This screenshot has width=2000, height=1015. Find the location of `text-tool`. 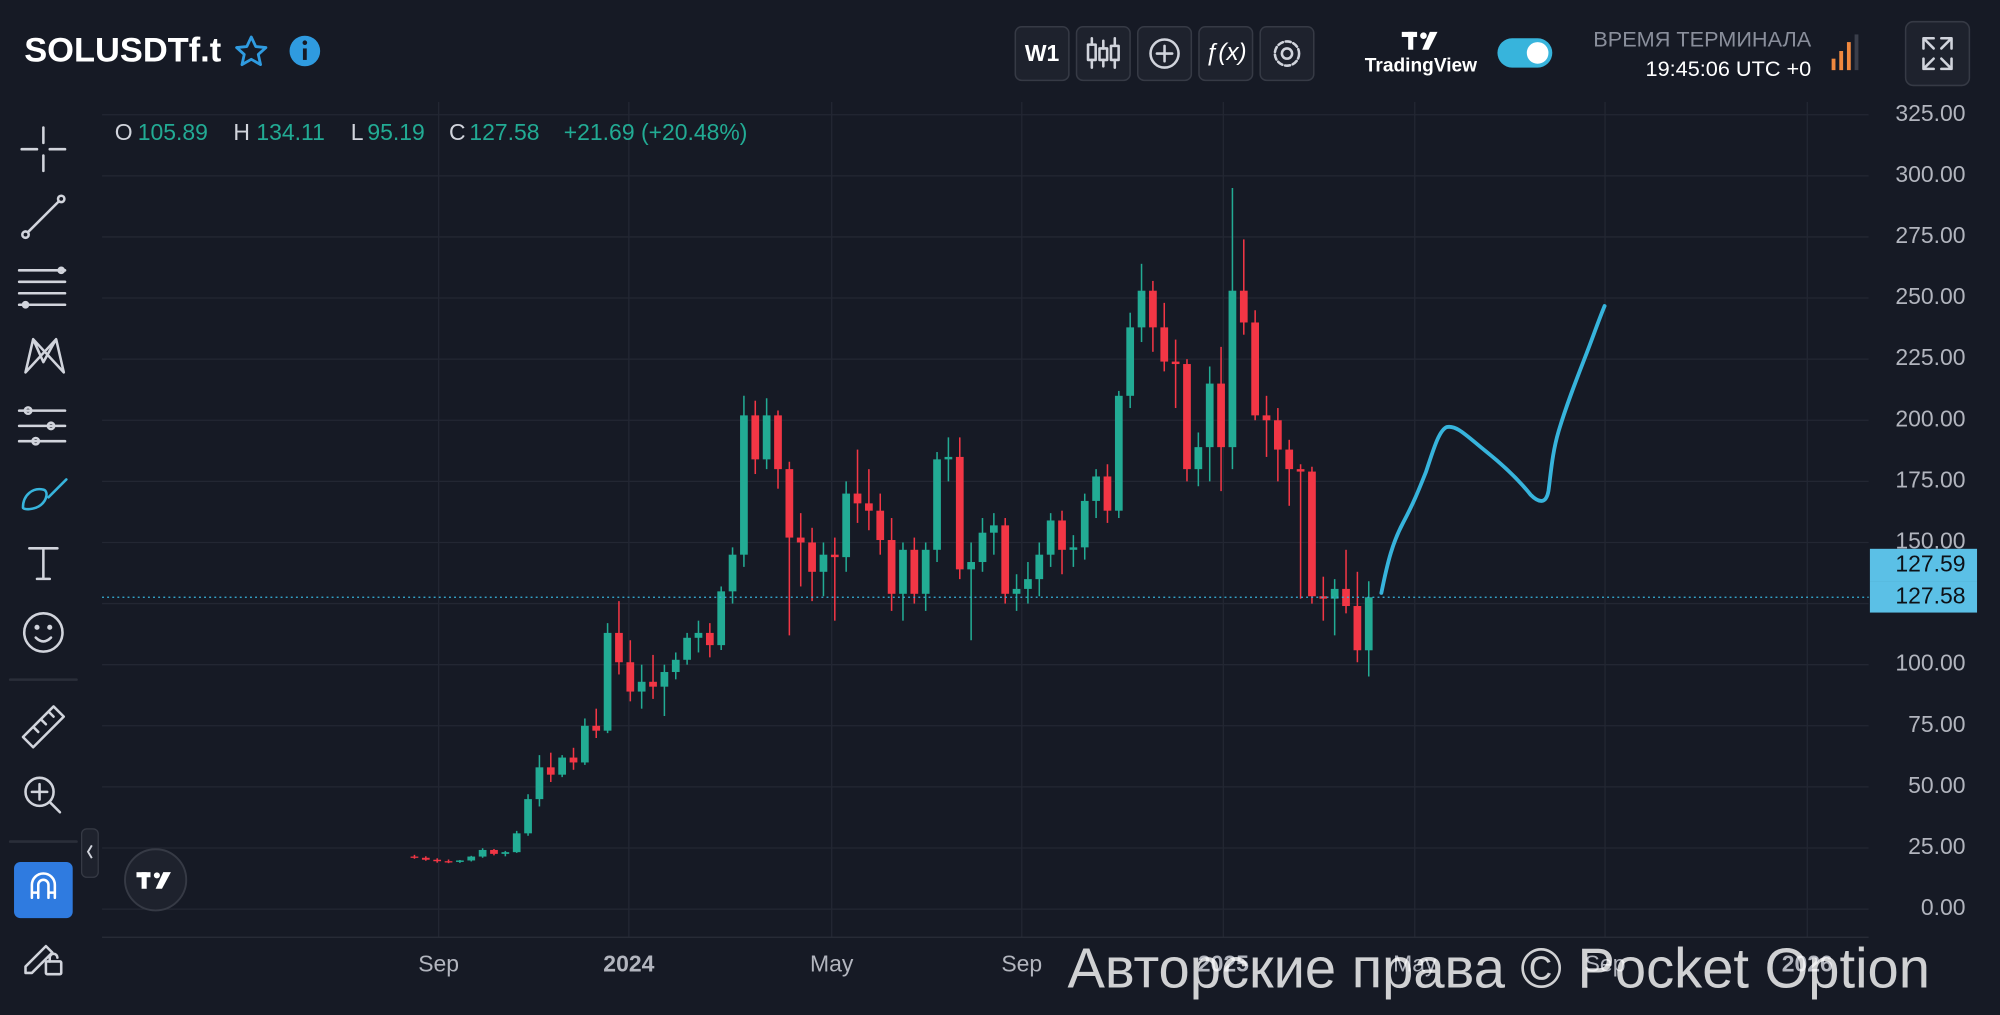

text-tool is located at coordinates (43, 564).